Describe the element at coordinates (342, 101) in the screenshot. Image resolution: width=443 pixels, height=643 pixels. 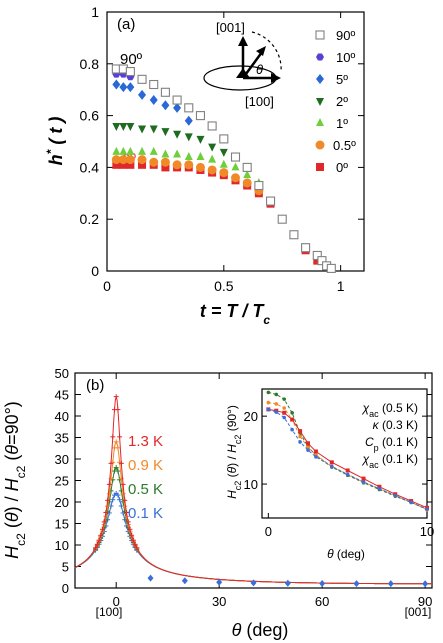
I see `legend-label-2: 2º` at that location.